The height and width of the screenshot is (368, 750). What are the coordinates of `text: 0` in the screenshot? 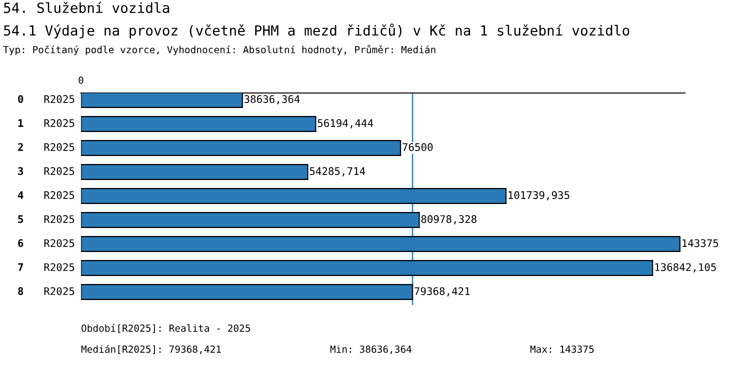 It's located at (81, 80).